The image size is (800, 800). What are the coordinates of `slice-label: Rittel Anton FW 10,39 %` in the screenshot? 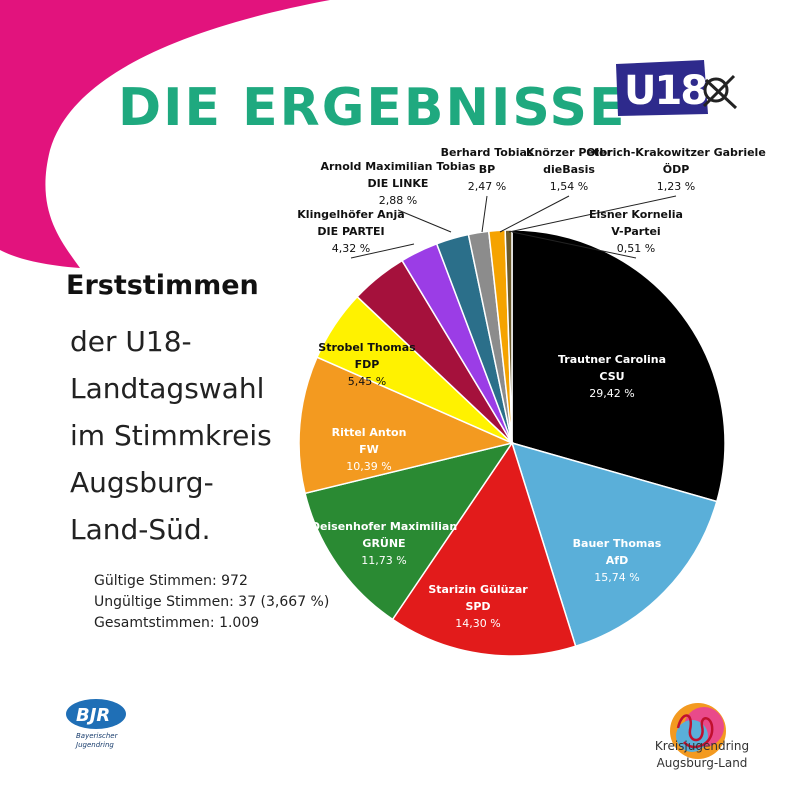 It's located at (369, 449).